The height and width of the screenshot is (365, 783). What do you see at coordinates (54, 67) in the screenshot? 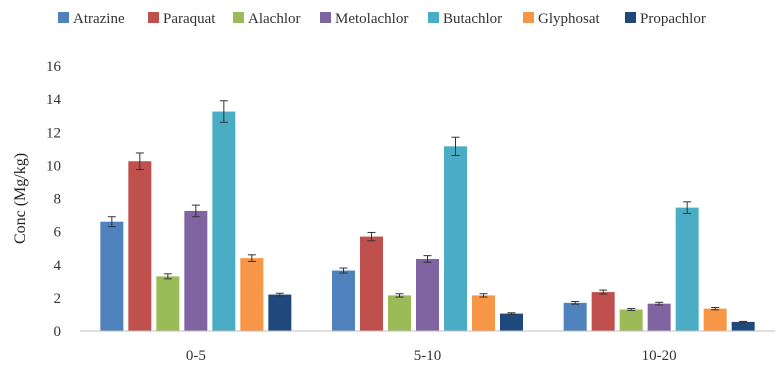
I see `y-tick-label: 16` at bounding box center [54, 67].